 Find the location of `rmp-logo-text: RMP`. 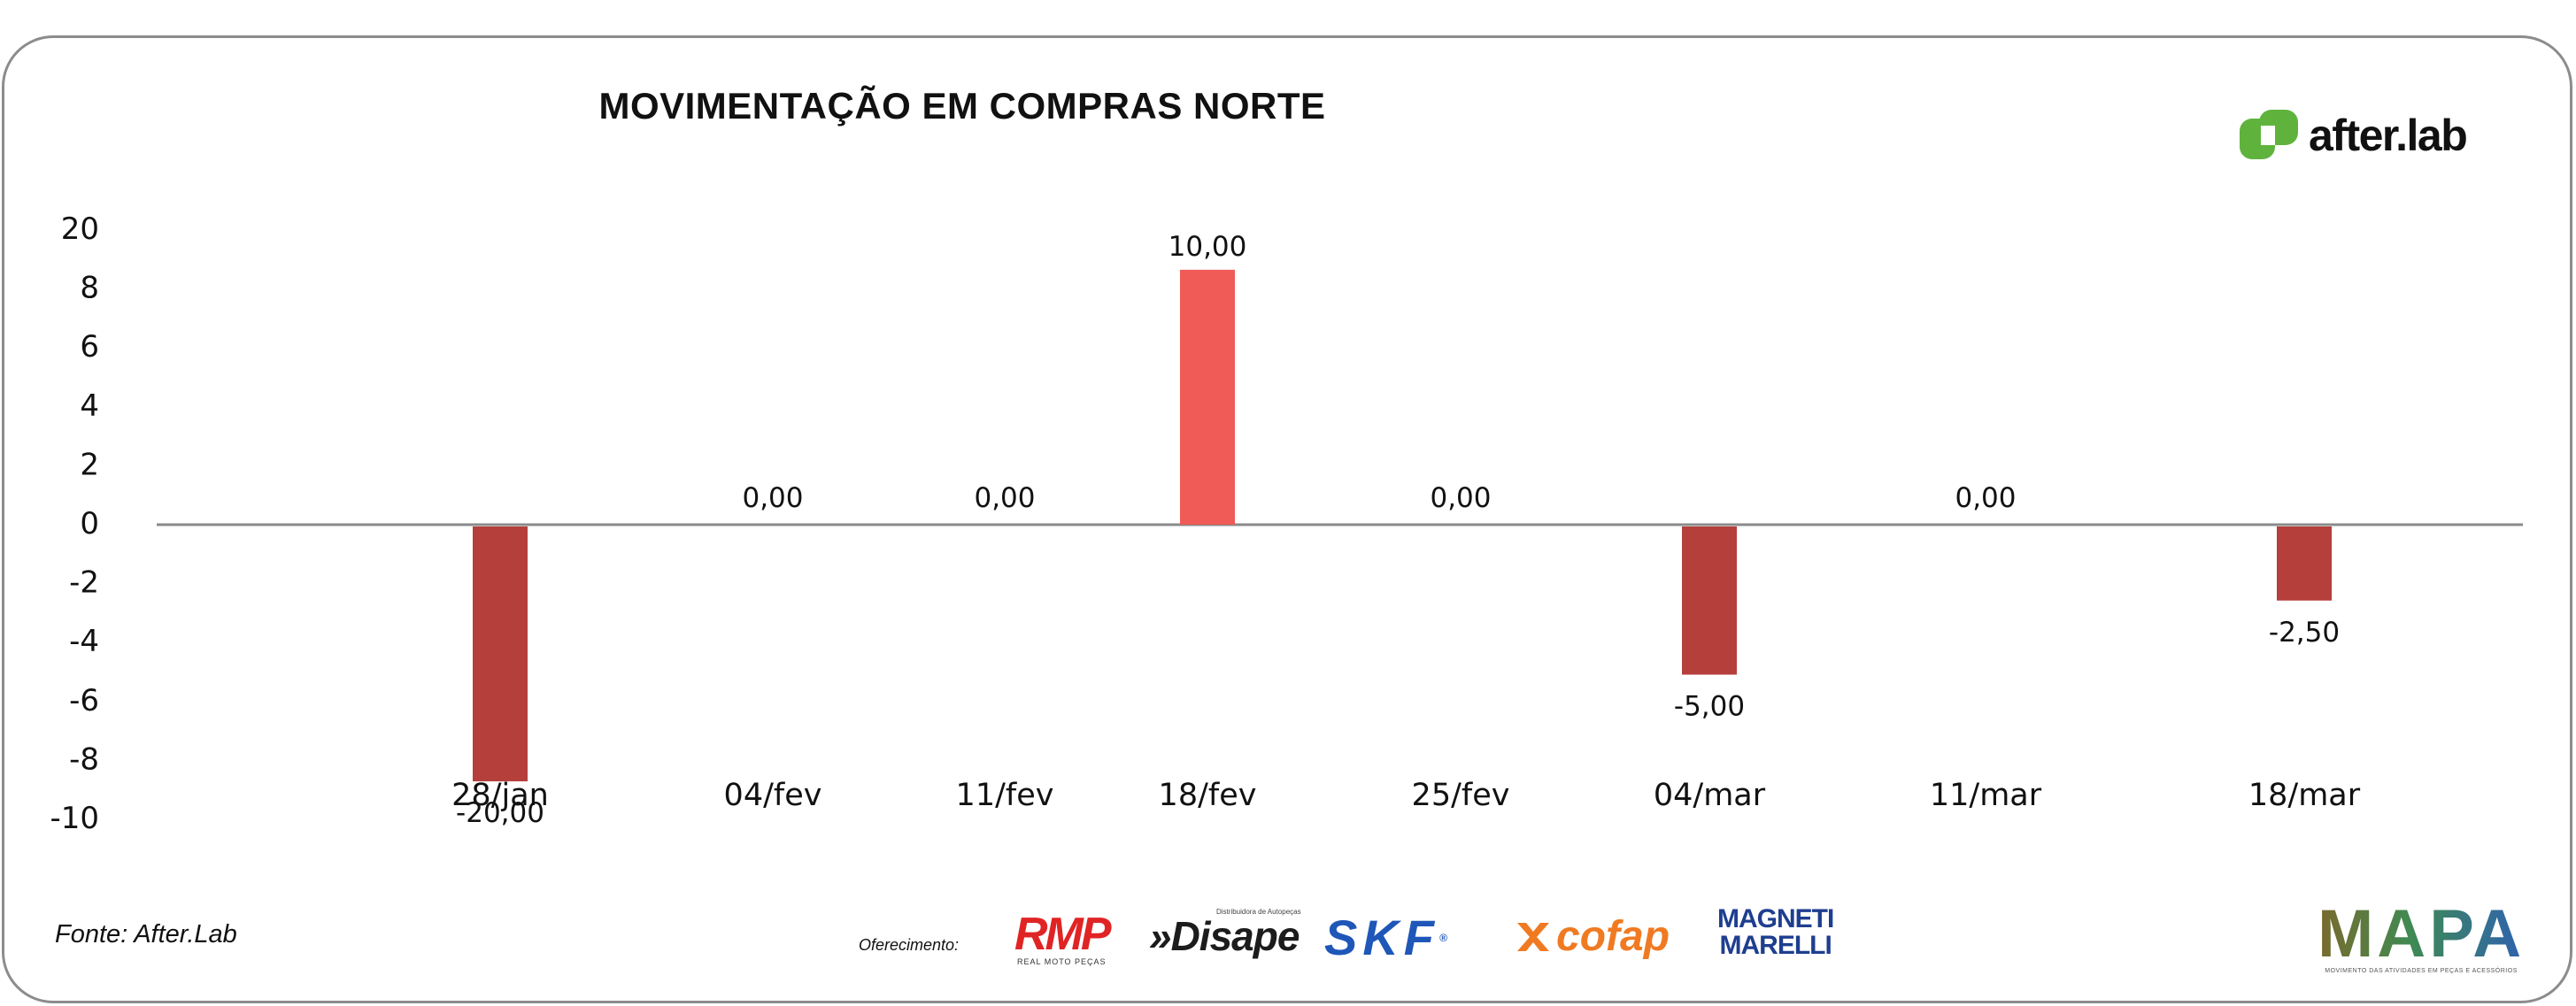

rmp-logo-text: RMP is located at coordinates (1063, 934).